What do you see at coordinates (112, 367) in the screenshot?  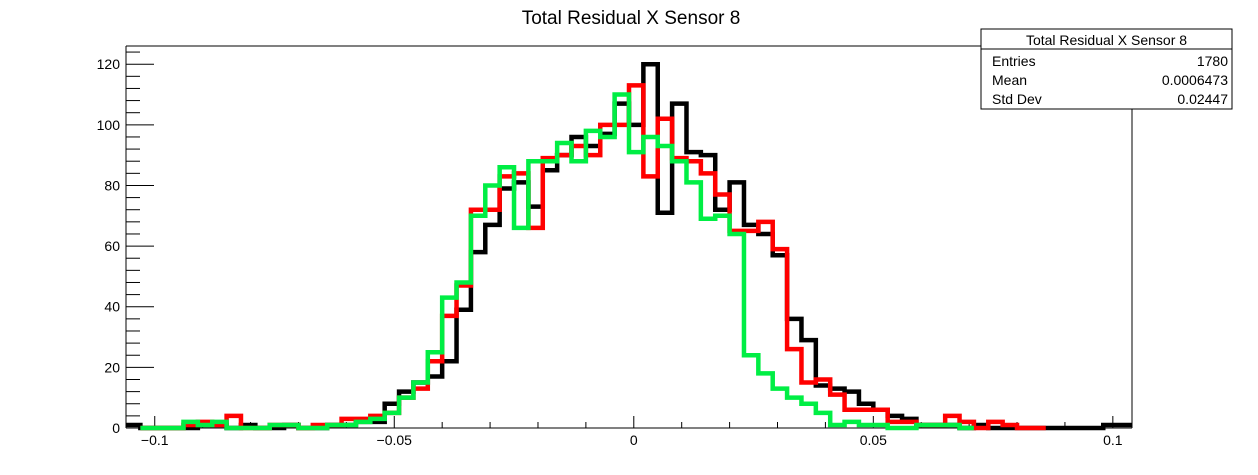 I see `y-tick-label: 20` at bounding box center [112, 367].